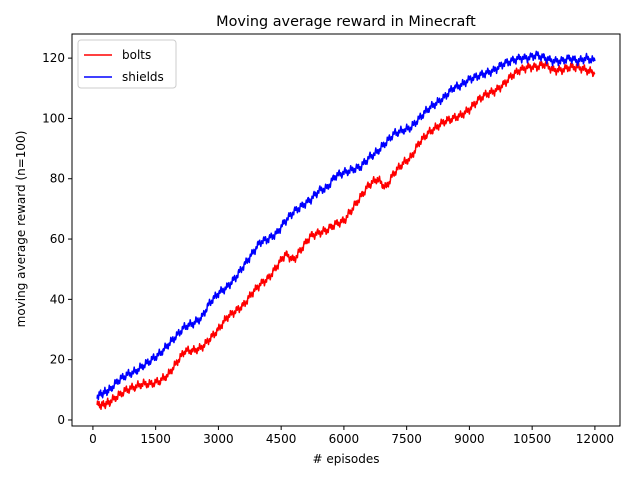 The height and width of the screenshot is (480, 640). I want to click on x-tick-label: 7500, so click(406, 439).